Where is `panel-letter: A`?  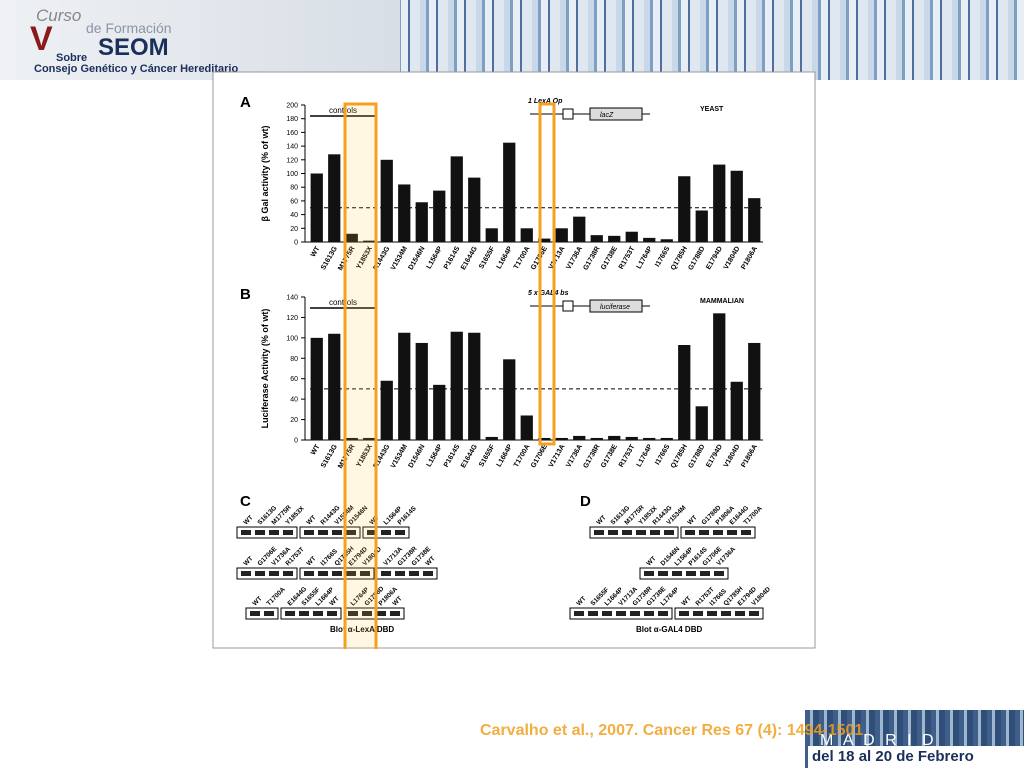
panel-letter: A is located at coordinates (245, 102).